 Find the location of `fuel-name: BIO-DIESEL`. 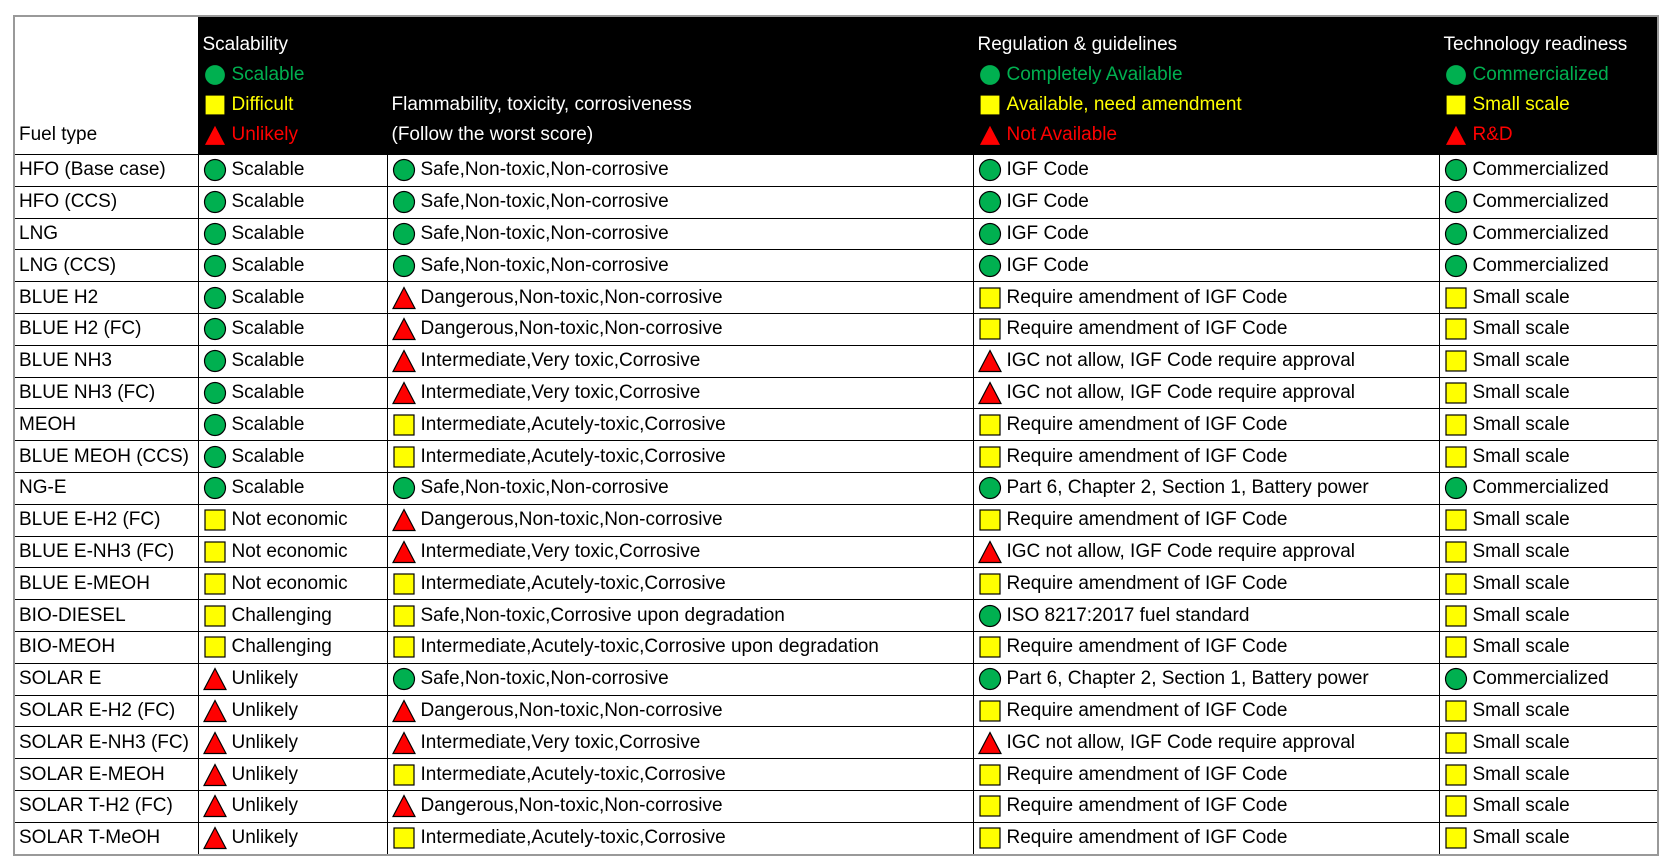

fuel-name: BIO-DIESEL is located at coordinates (72, 615).